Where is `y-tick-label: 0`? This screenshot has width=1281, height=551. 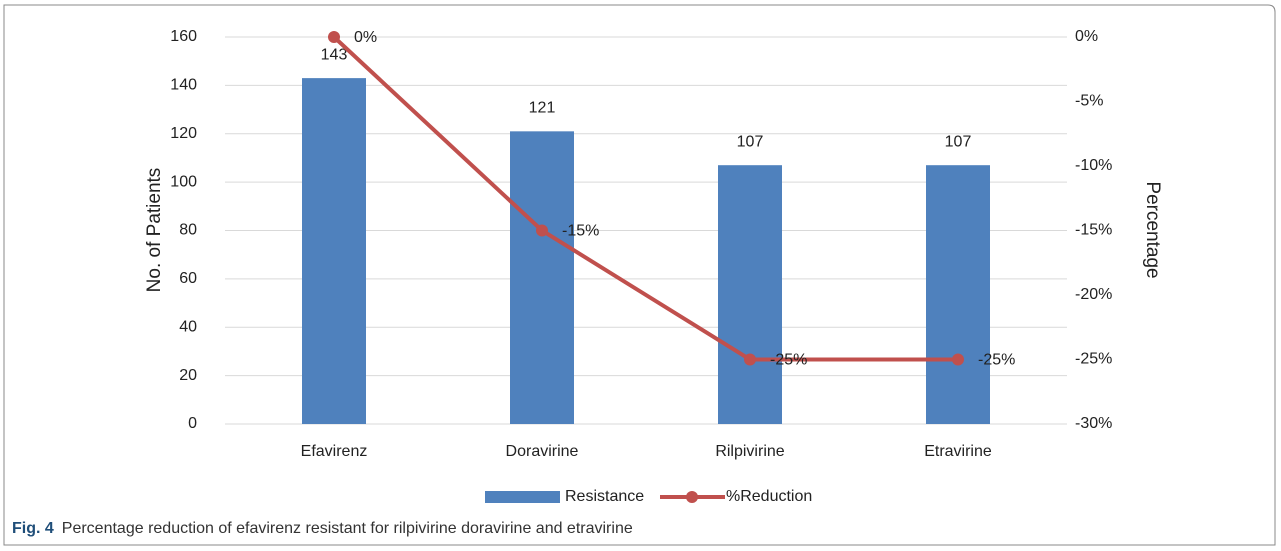 y-tick-label: 0 is located at coordinates (192, 423).